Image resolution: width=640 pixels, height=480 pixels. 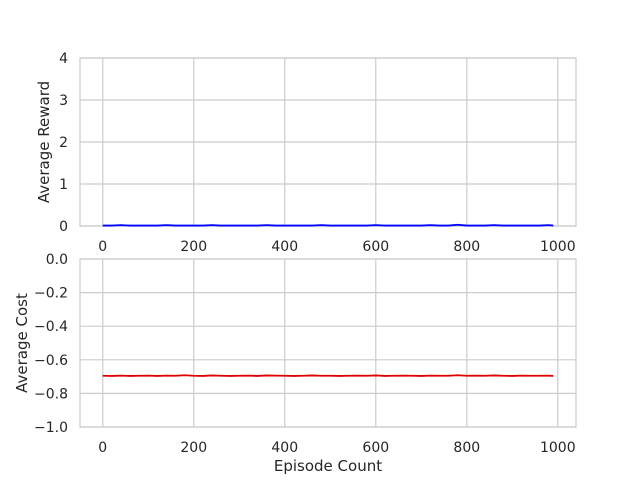 What do you see at coordinates (63, 59) in the screenshot?
I see `reward-y-tick-label: 4` at bounding box center [63, 59].